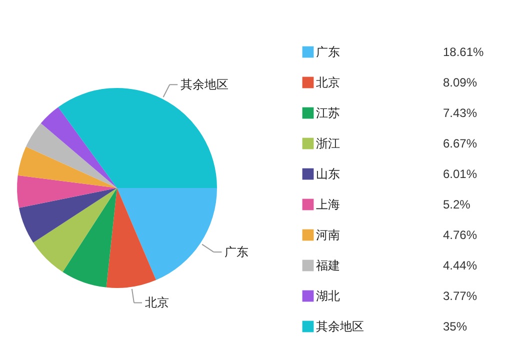 The width and height of the screenshot is (532, 346). Describe the element at coordinates (460, 143) in the screenshot. I see `data-label: 6.67%` at that location.